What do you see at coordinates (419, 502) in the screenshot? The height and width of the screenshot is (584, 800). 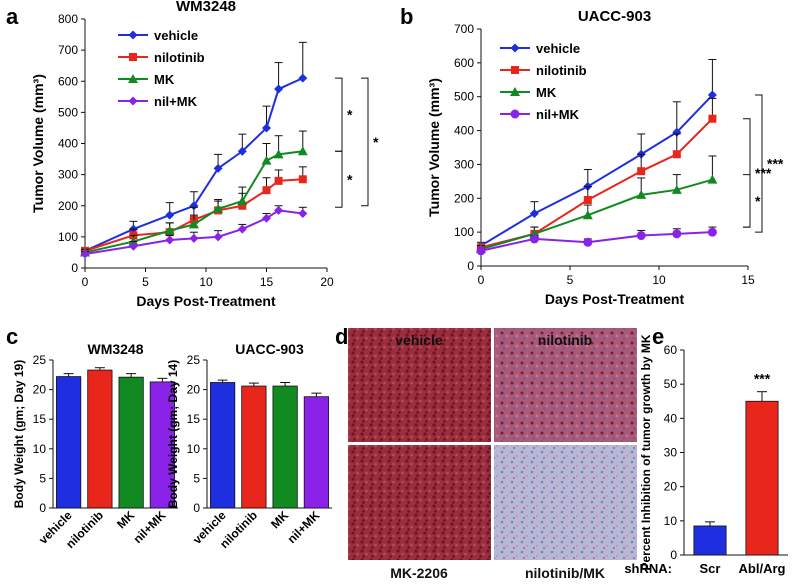 I see `micrograph-mk2206` at bounding box center [419, 502].